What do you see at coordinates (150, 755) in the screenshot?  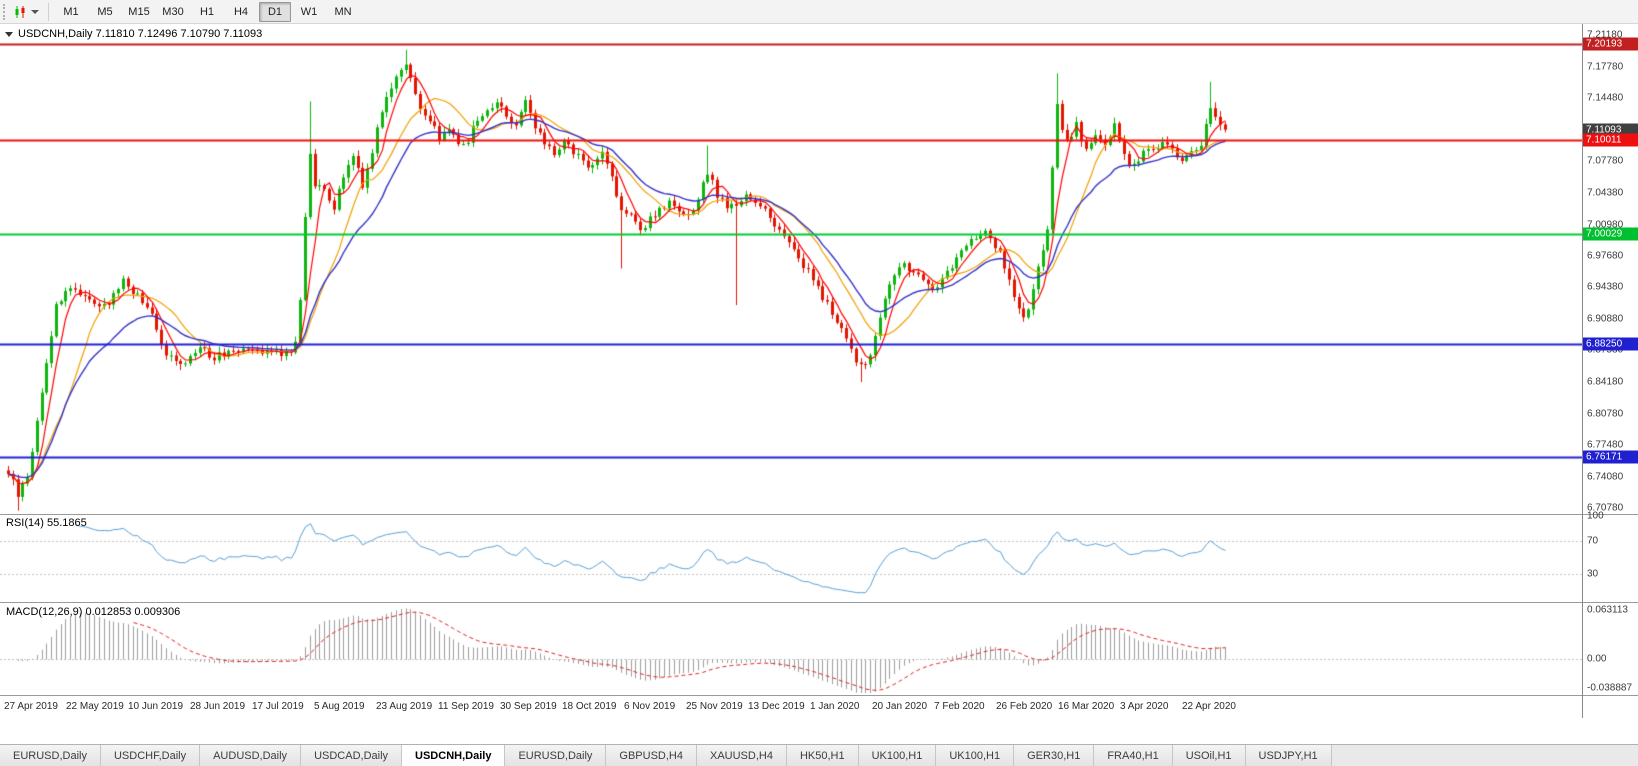 I see `chart-tab: USDCHF,Daily` at bounding box center [150, 755].